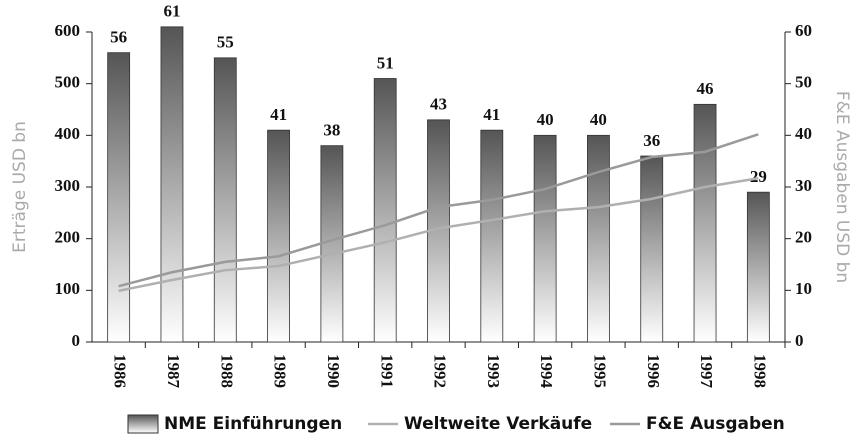 This screenshot has height=439, width=858. I want to click on x-tick-label: 1993, so click(493, 371).